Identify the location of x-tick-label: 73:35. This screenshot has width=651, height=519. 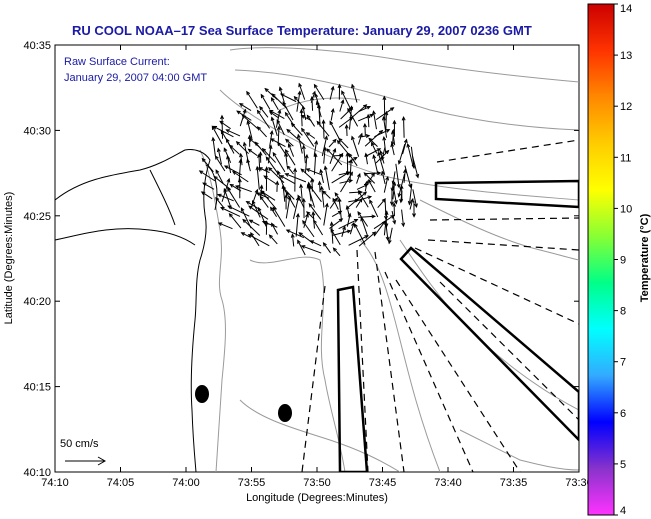
(514, 483).